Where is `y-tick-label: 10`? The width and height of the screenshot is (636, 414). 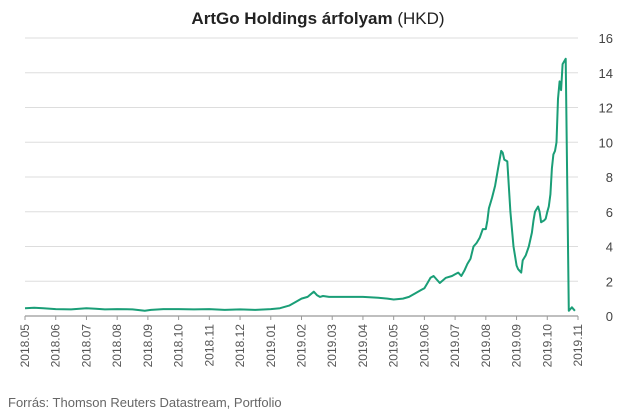 y-tick-label: 10 is located at coordinates (606, 142).